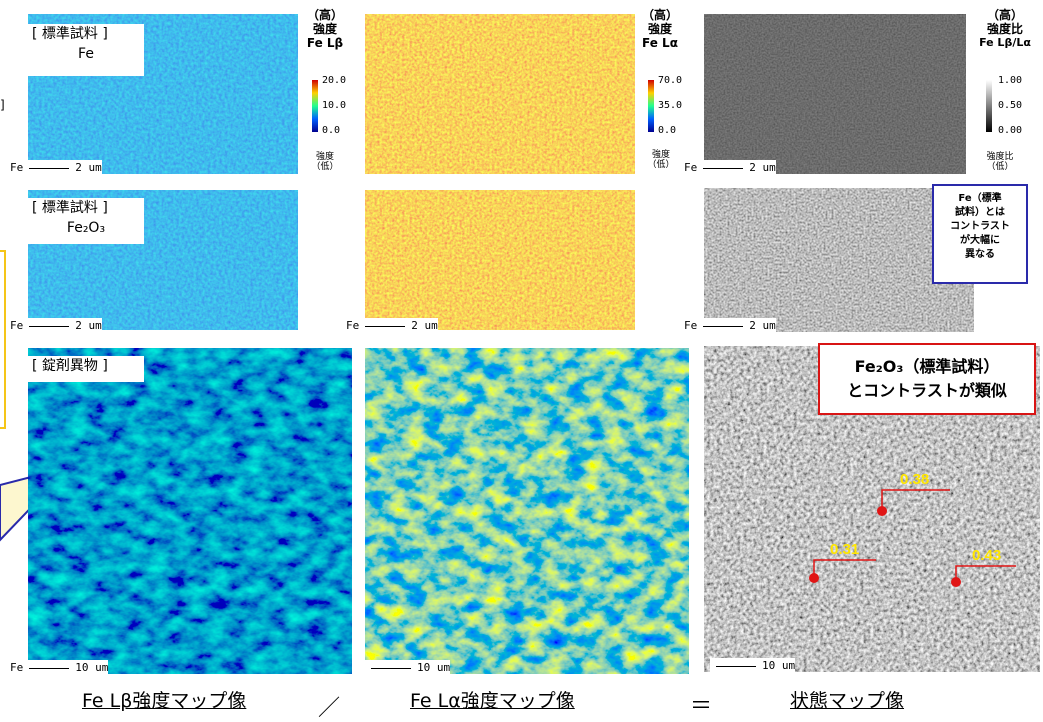 The image size is (1043, 722). I want to click on legend-lb-low: 強度 （低）, so click(325, 162).